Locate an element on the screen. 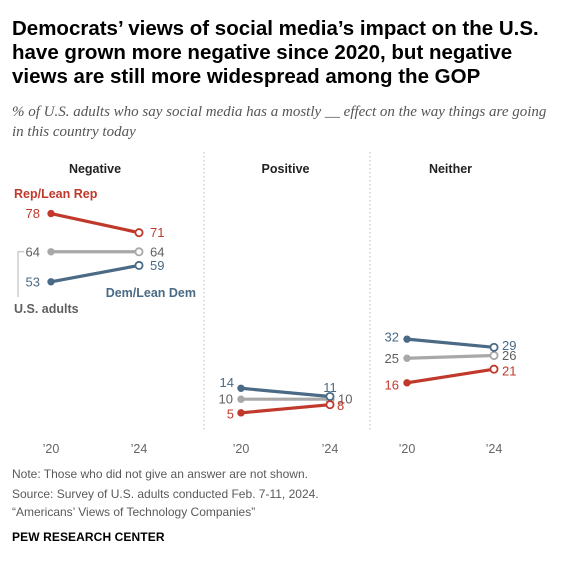 The image size is (573, 576). point-u-s-adults-neither-2020 is located at coordinates (407, 358).